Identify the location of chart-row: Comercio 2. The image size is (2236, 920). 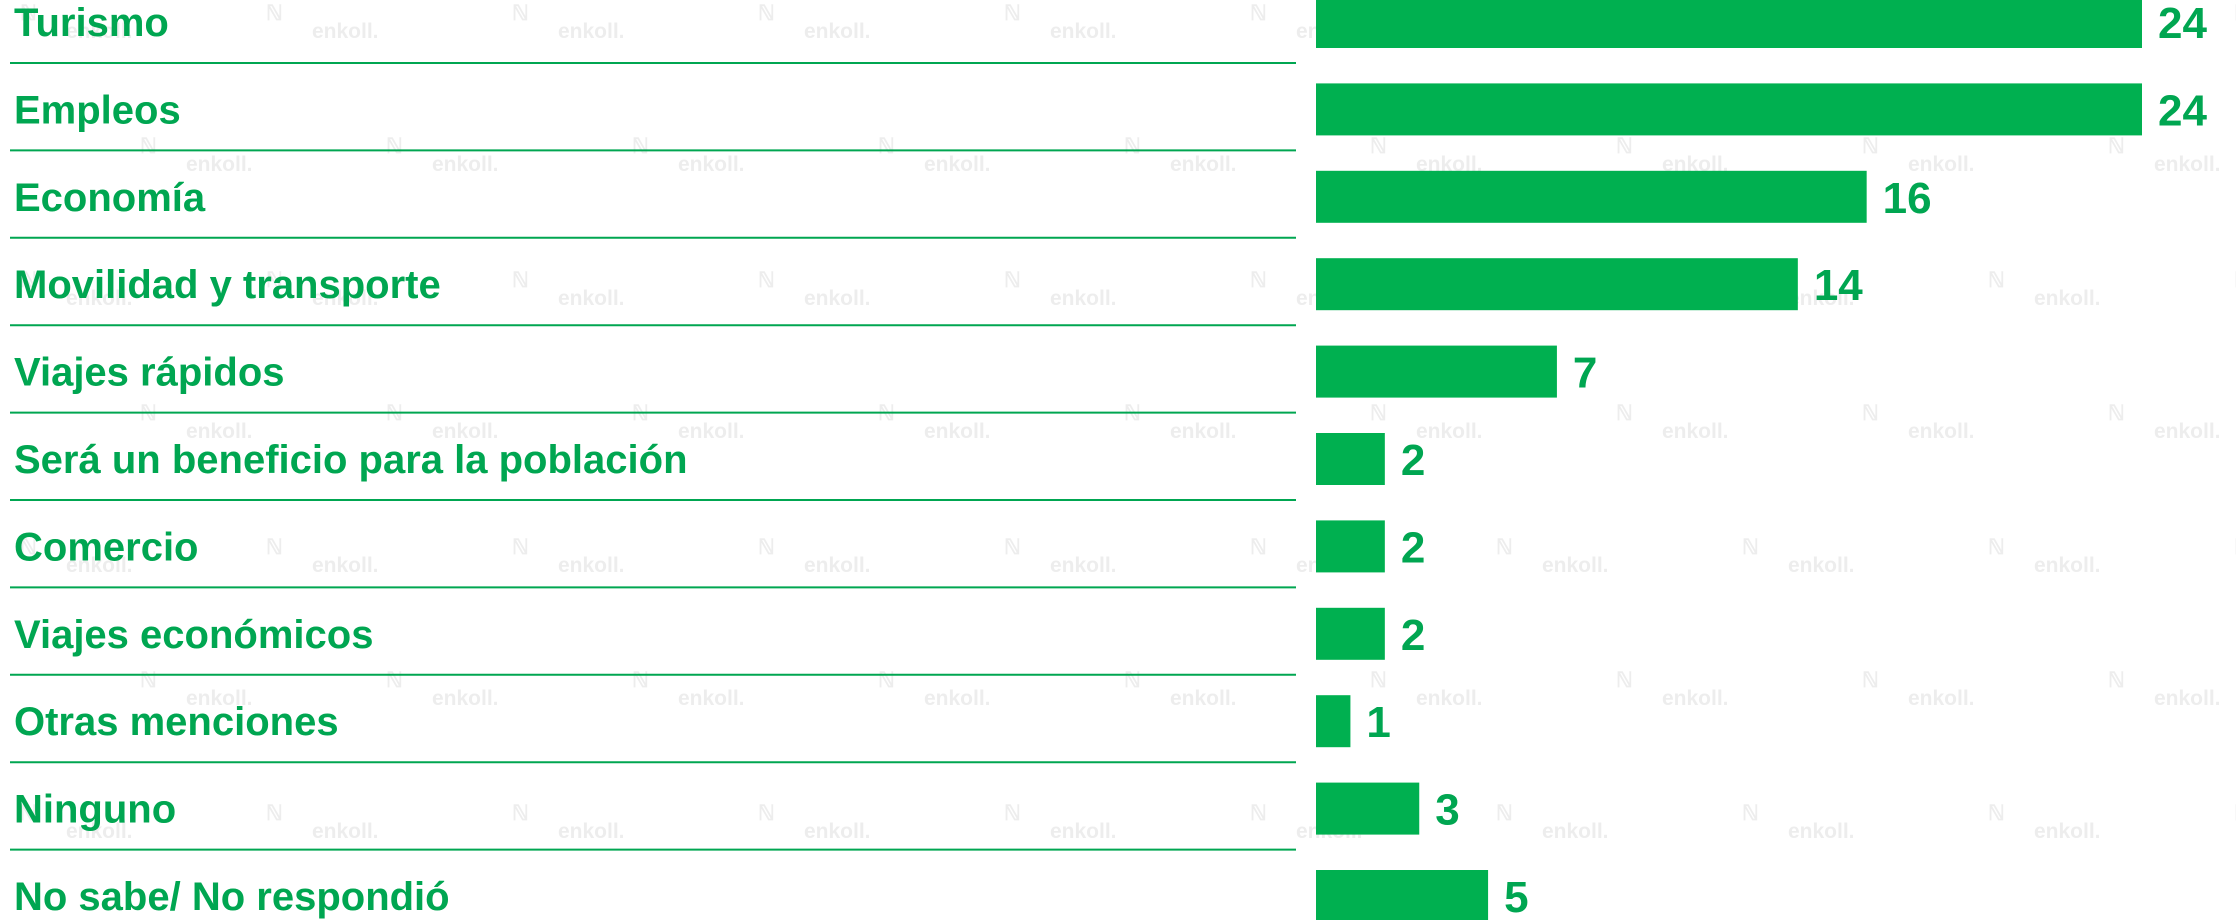
(717, 554).